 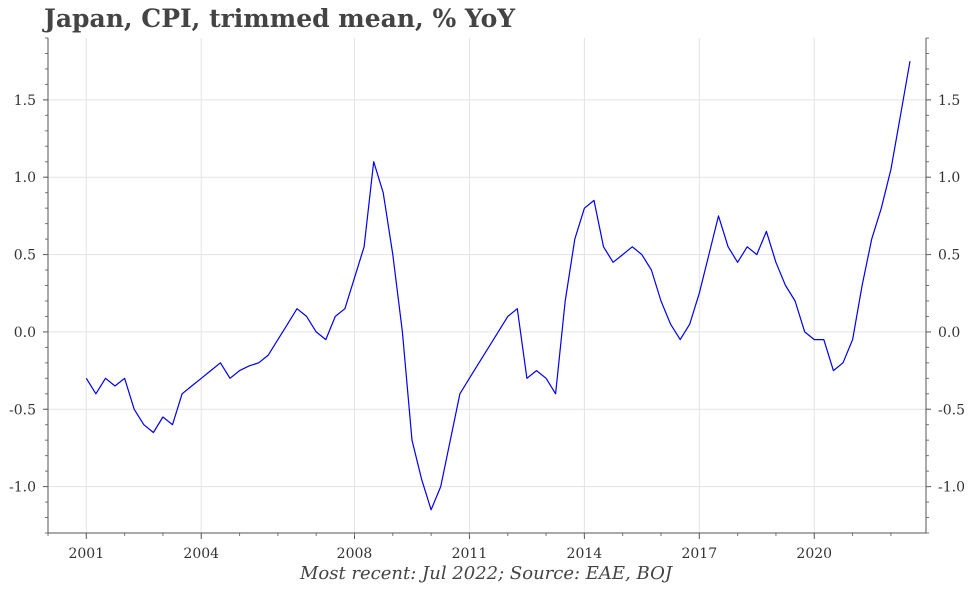 I want to click on y-tick-label-left: -1.0, so click(x=22, y=488).